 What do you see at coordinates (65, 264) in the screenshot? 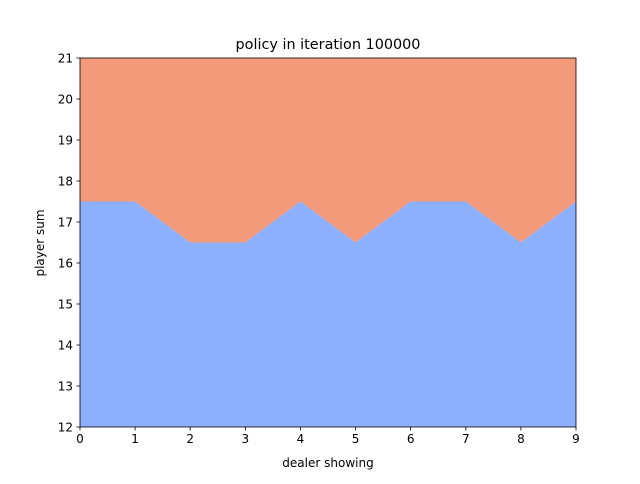
I see `y-tick-label: 16` at bounding box center [65, 264].